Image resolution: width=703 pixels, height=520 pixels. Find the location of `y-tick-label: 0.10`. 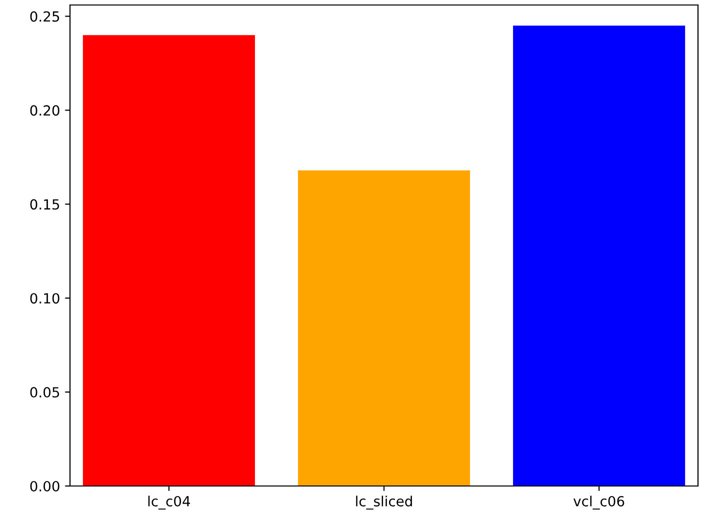

y-tick-label: 0.10 is located at coordinates (45, 298).